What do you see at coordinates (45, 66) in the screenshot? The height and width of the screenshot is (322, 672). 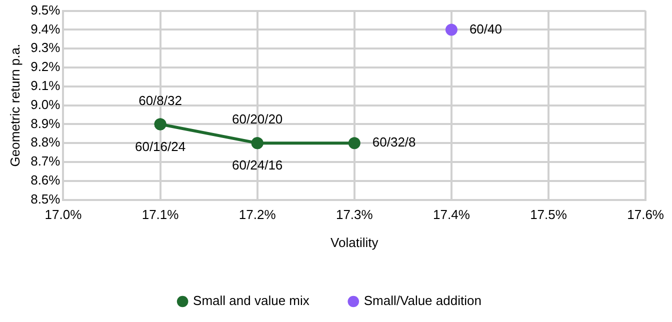 I see `y-tick-label: 9.2%` at bounding box center [45, 66].